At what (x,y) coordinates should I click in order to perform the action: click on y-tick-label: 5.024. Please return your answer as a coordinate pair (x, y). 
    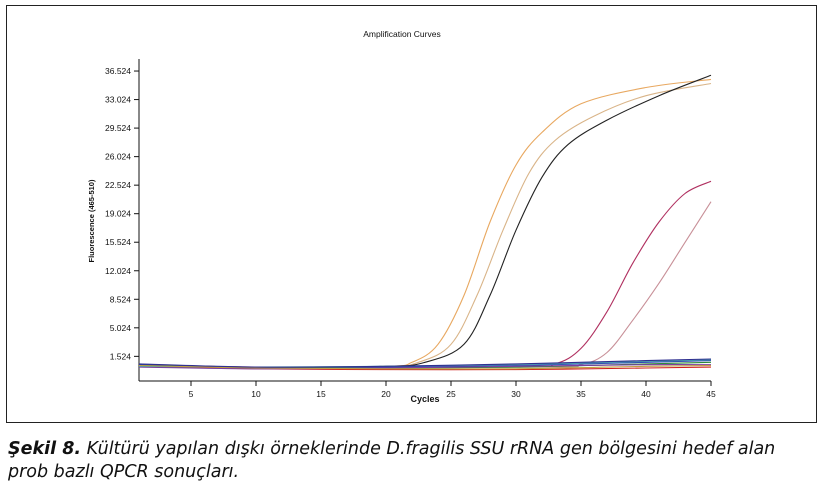
    Looking at the image, I should click on (121, 328).